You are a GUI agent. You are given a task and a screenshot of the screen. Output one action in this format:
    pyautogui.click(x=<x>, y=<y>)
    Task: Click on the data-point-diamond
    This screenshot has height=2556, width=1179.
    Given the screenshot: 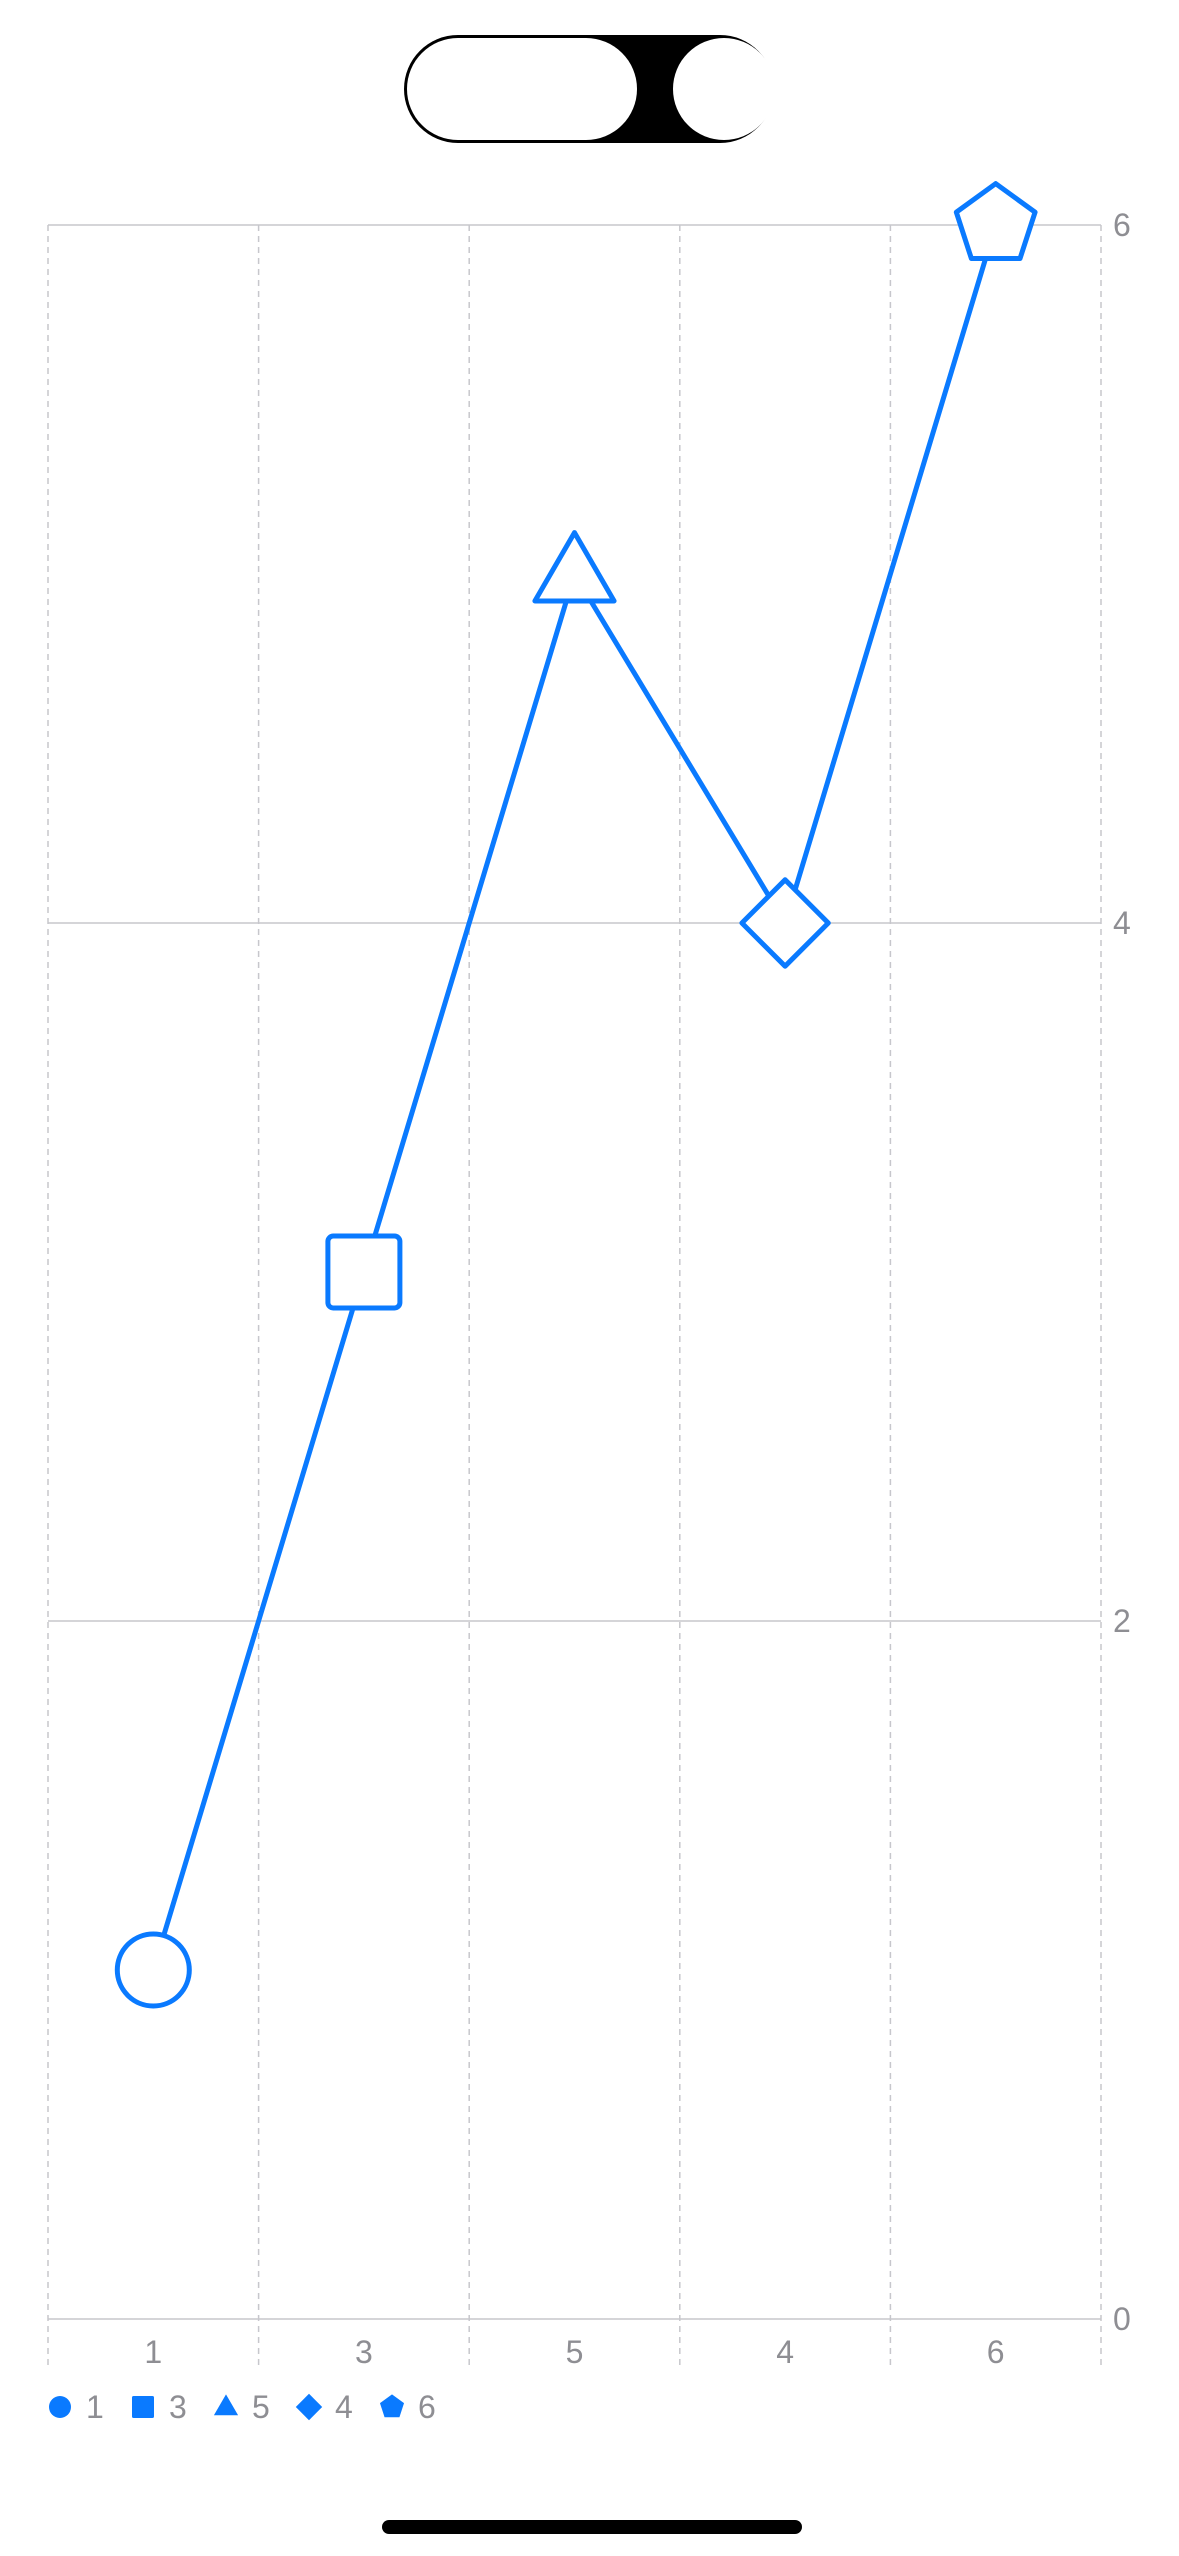 What is the action you would take?
    pyautogui.click(x=785, y=923)
    